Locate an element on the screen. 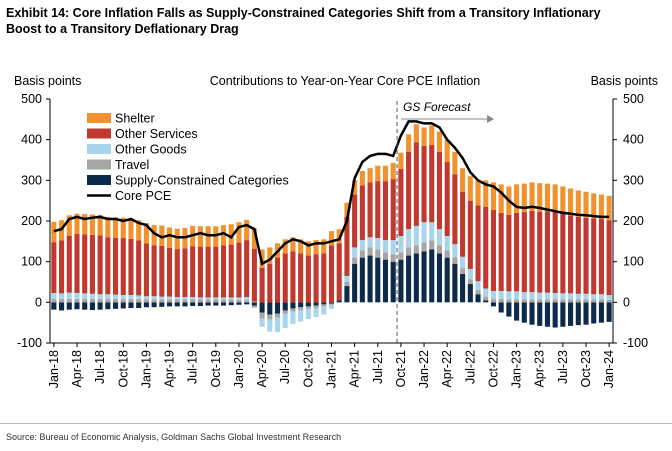 Image resolution: width=672 pixels, height=451 pixels. annotation: GS Forecast is located at coordinates (437, 107).